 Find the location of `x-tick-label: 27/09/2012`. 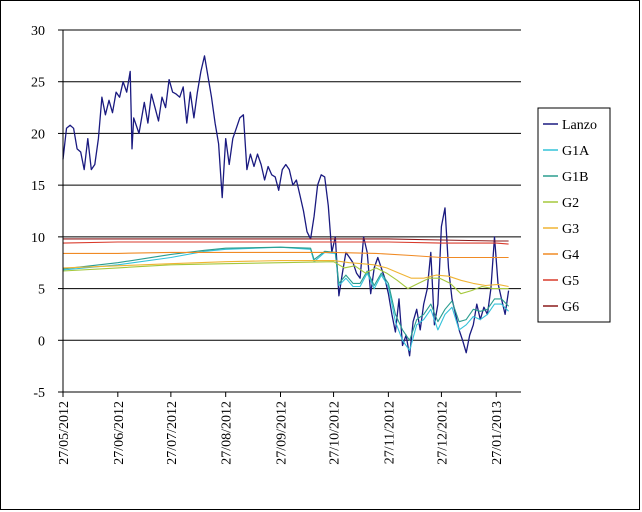

x-tick-label: 27/09/2012 is located at coordinates (282, 433).